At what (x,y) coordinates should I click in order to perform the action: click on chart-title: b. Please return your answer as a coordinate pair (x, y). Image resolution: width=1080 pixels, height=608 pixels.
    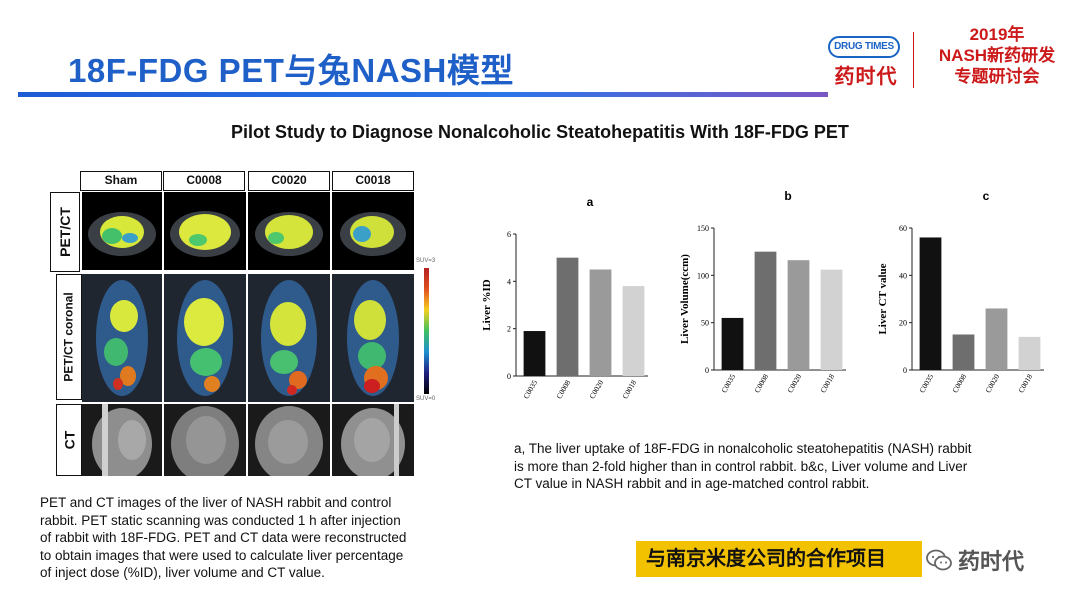
    Looking at the image, I should click on (787, 196).